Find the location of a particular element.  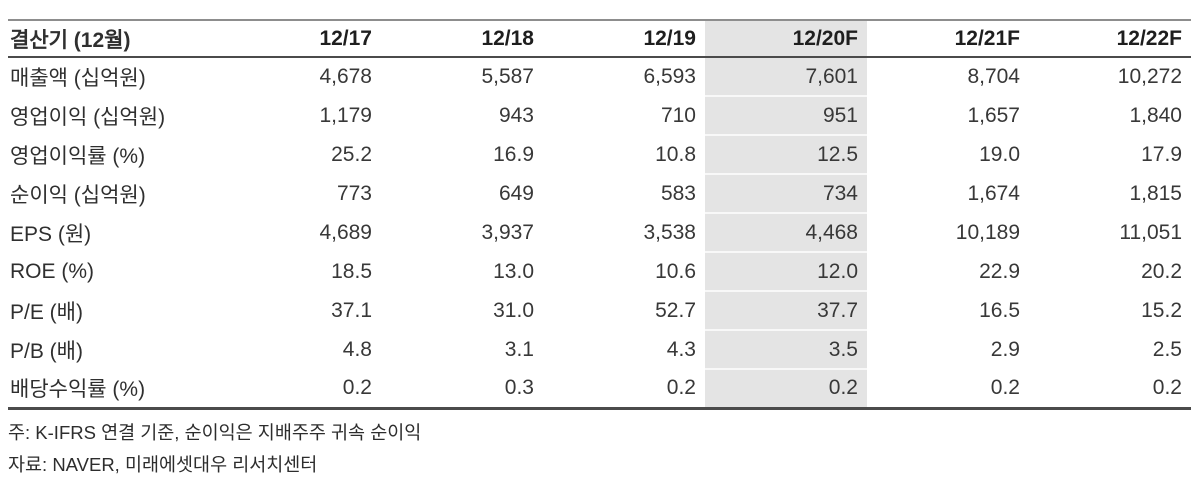

footnote-note: 주: K-IFRS 연결 기준, 순이익은 지배주주 귀속 순이익 is located at coordinates (215, 432).